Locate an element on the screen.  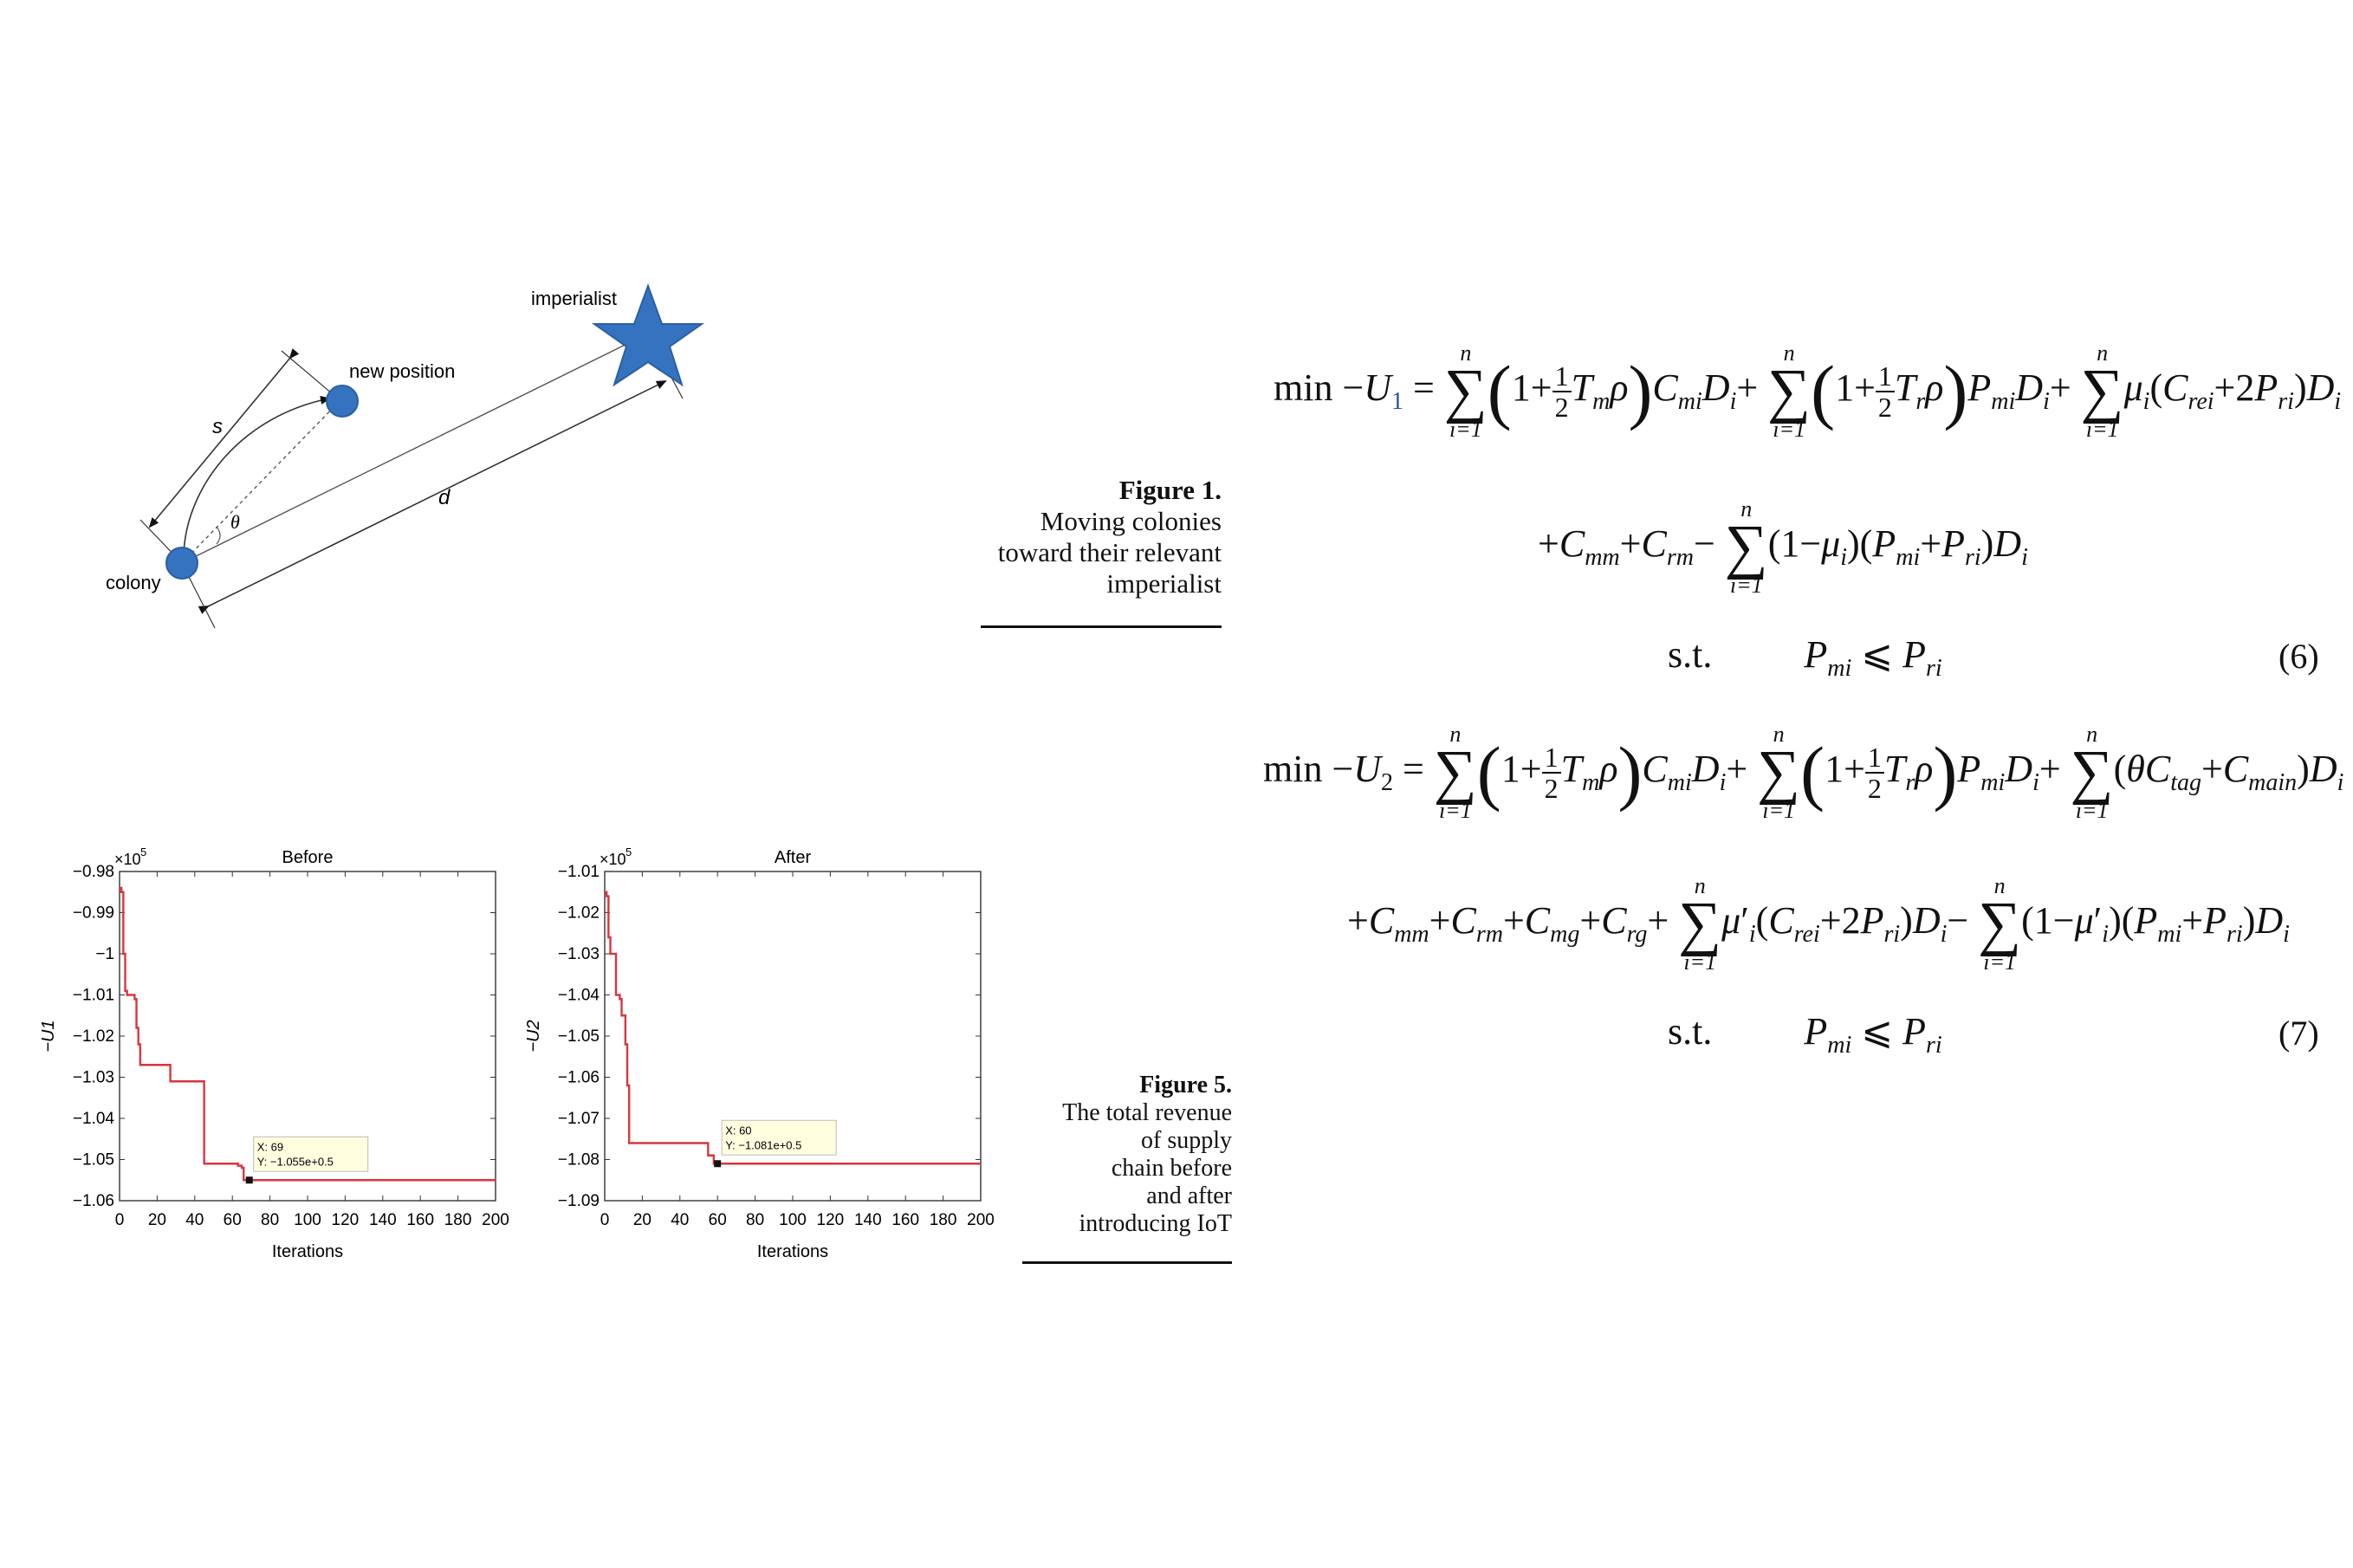
figure1-caption-rule is located at coordinates (1101, 626).